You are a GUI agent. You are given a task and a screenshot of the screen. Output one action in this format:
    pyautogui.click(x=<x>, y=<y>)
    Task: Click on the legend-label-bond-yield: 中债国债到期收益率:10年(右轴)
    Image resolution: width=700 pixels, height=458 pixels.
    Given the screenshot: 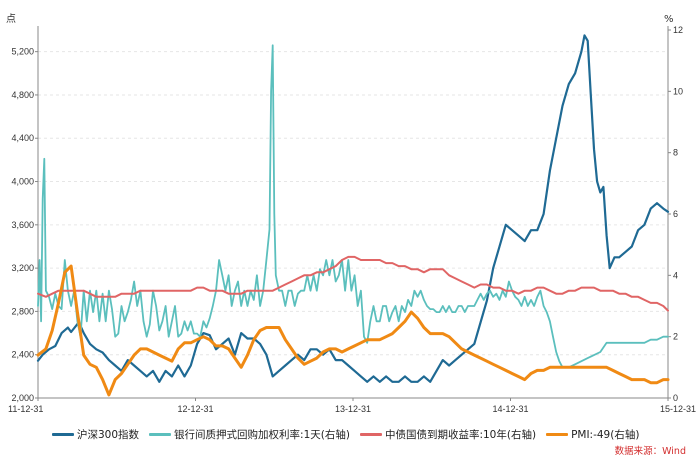 What is the action you would take?
    pyautogui.click(x=460, y=435)
    